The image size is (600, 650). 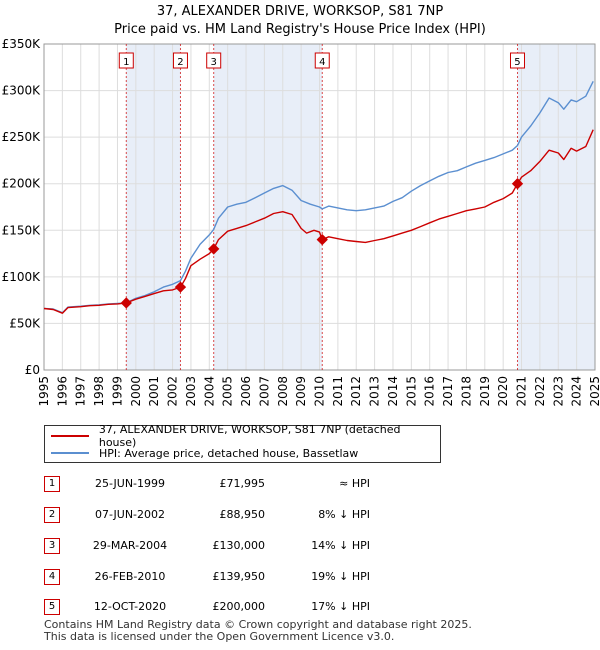 I want to click on x-tick-label: 2017, so click(x=448, y=391).